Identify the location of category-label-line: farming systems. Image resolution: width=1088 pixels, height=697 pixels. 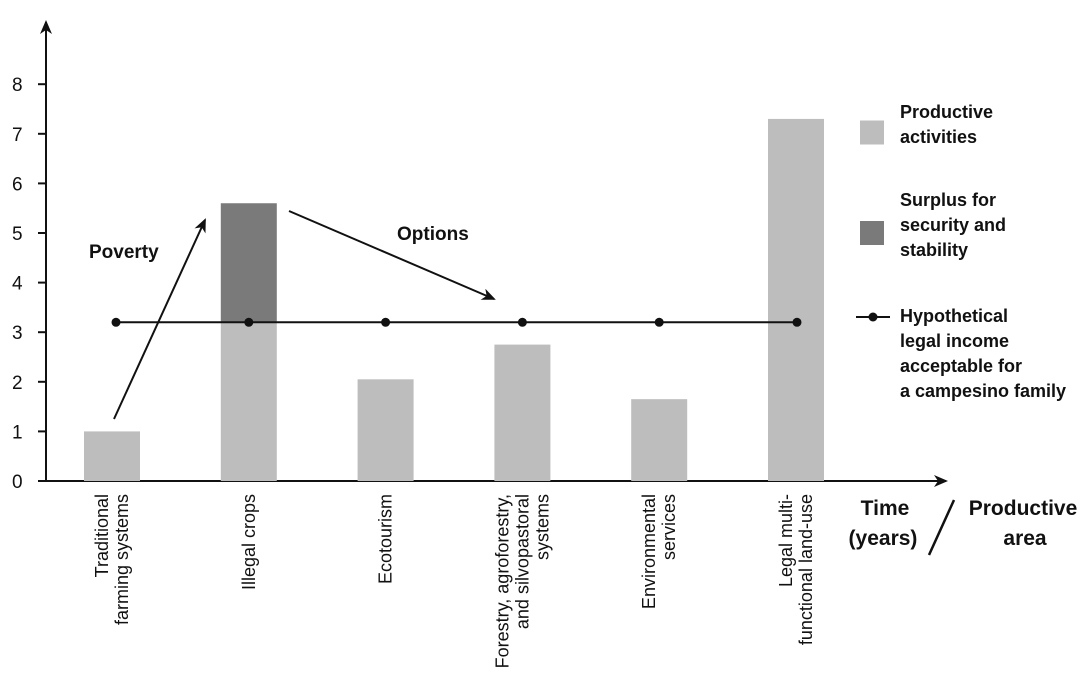
(122, 559).